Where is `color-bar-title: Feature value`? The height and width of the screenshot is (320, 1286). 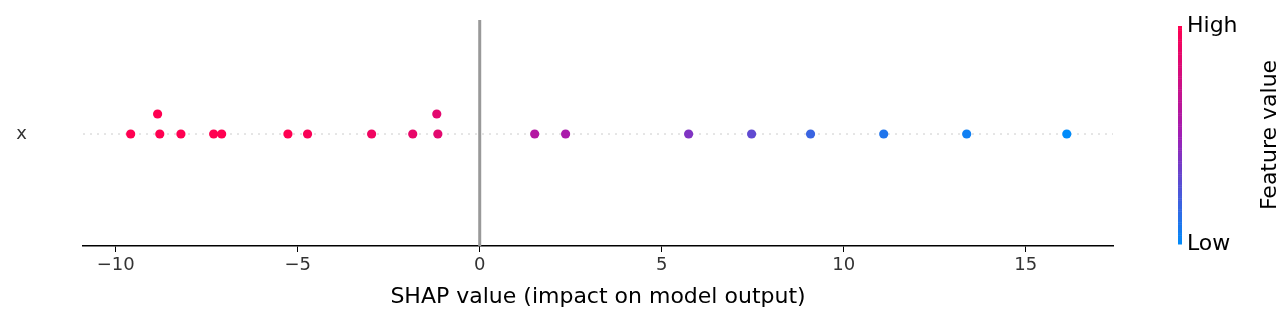 color-bar-title: Feature value is located at coordinates (1268, 135).